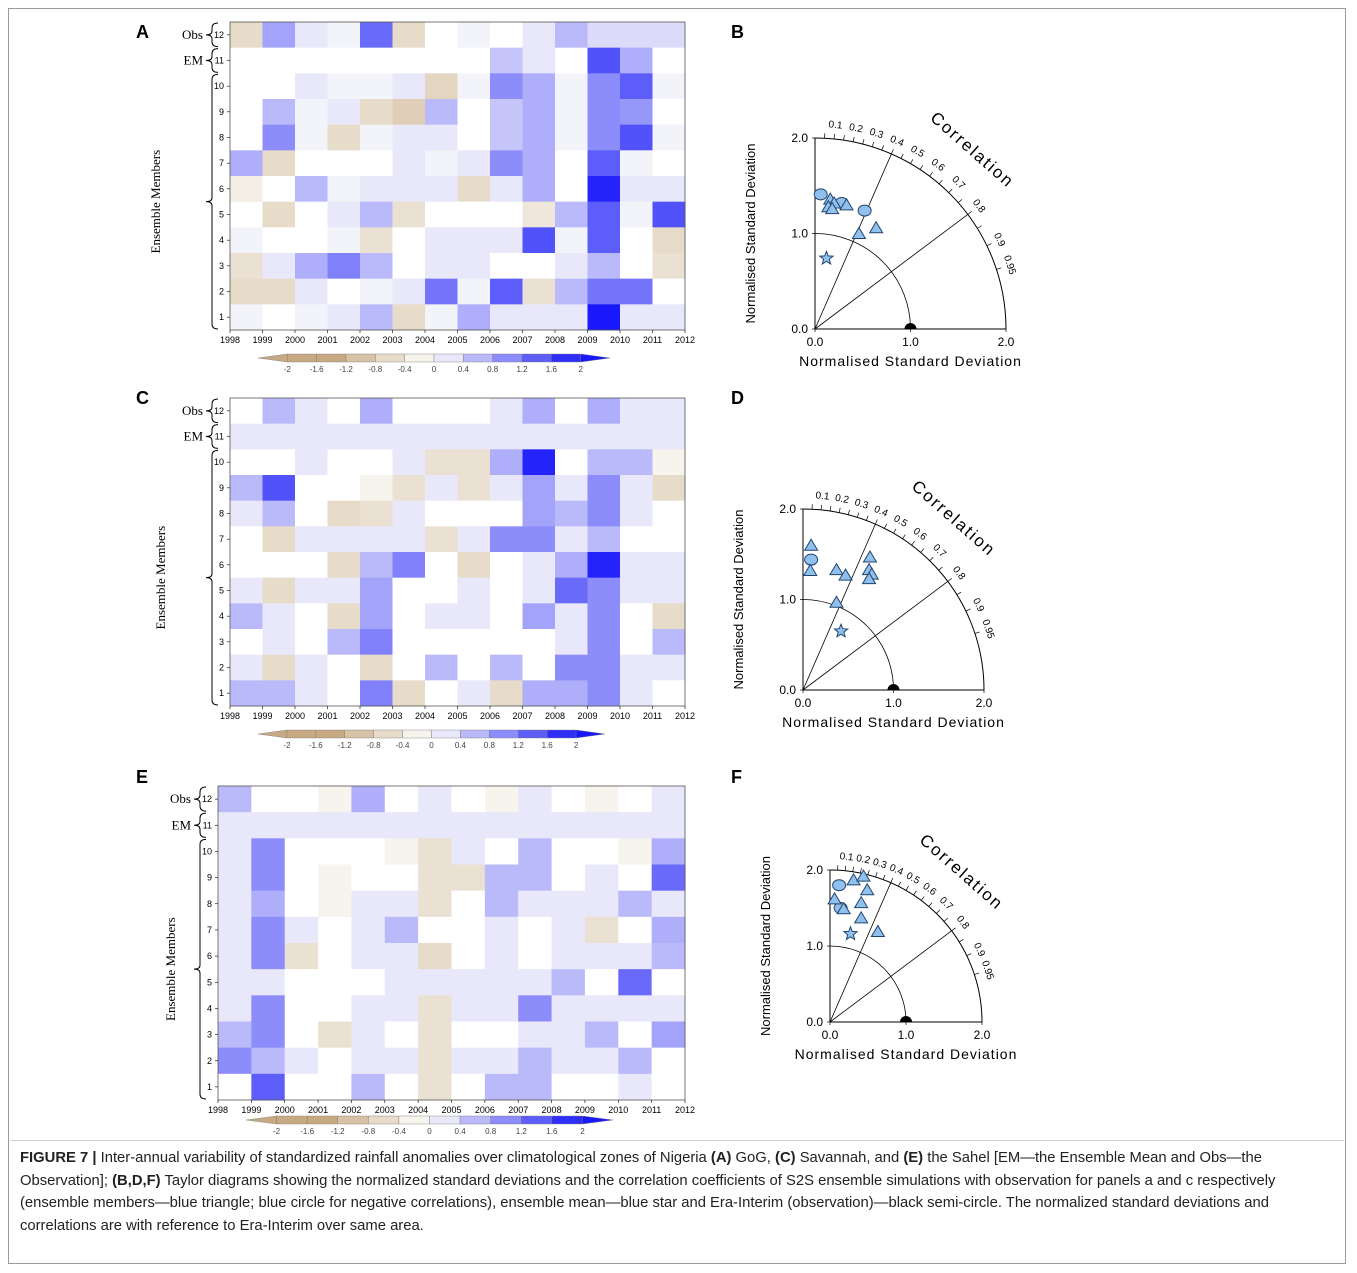 The image size is (1357, 1273). Describe the element at coordinates (219, 35) in the screenshot. I see `y-tick-label: 12` at that location.